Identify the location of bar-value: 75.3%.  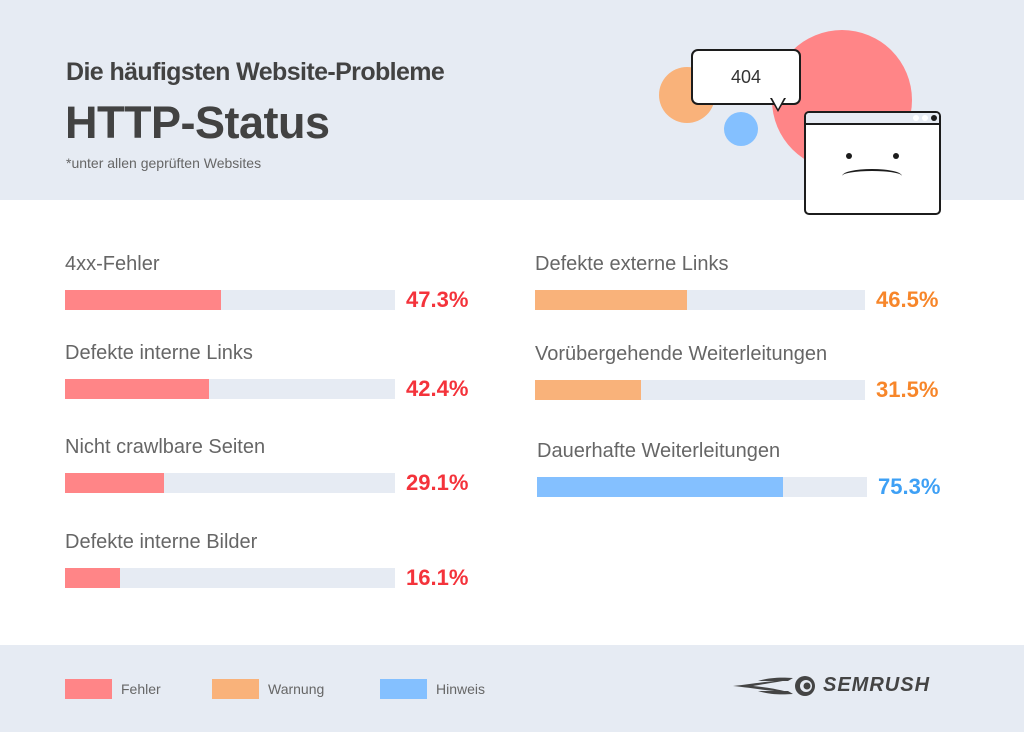
(909, 486).